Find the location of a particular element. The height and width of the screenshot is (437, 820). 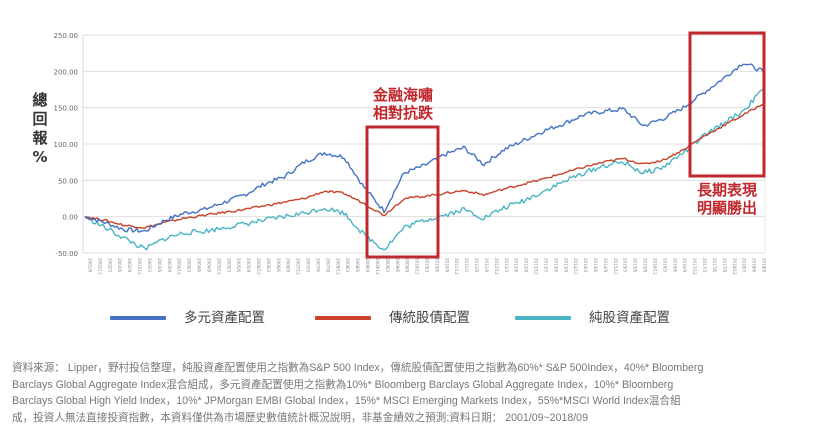

x-tick-label: 2009/9 is located at coordinates (407, 265).